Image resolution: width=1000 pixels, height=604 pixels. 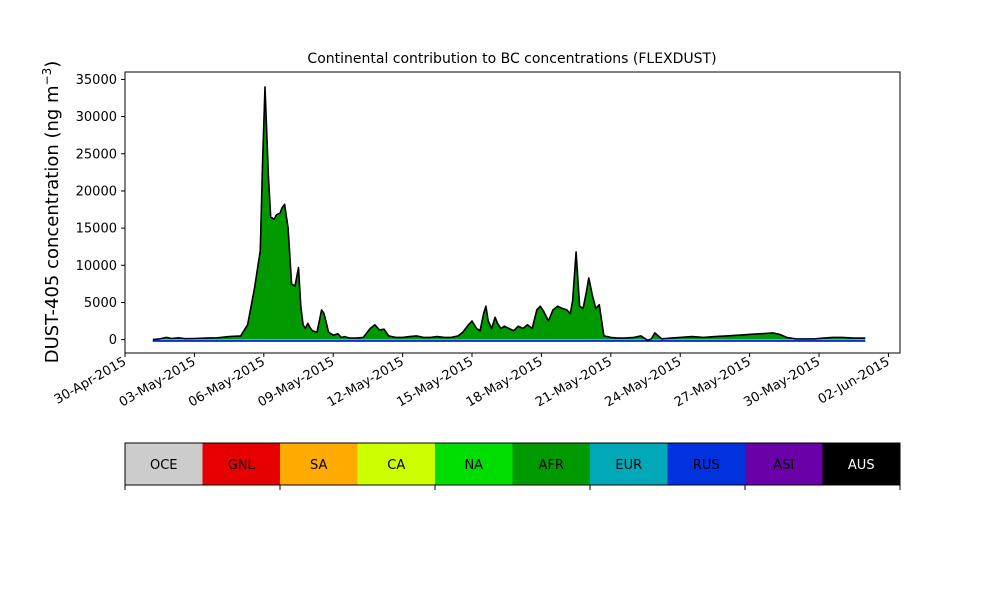 I want to click on y-axis-label-main: DUST-405 concentration (ng m, so click(x=52, y=224).